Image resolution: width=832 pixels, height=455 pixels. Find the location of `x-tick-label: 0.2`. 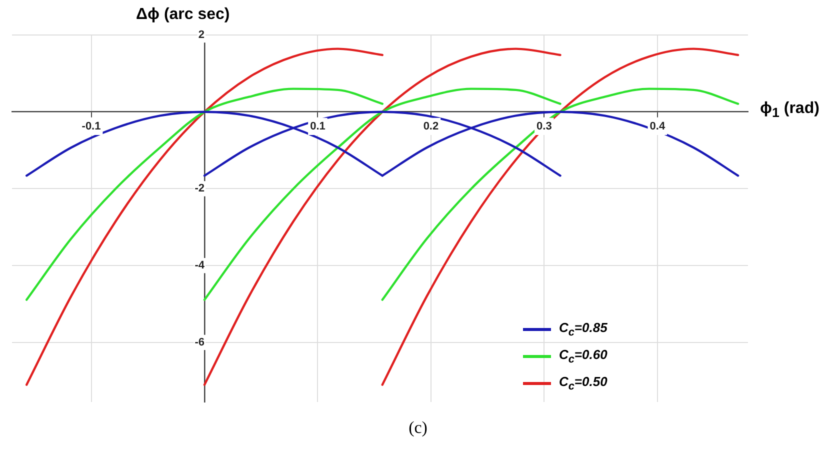

x-tick-label: 0.2 is located at coordinates (431, 126).